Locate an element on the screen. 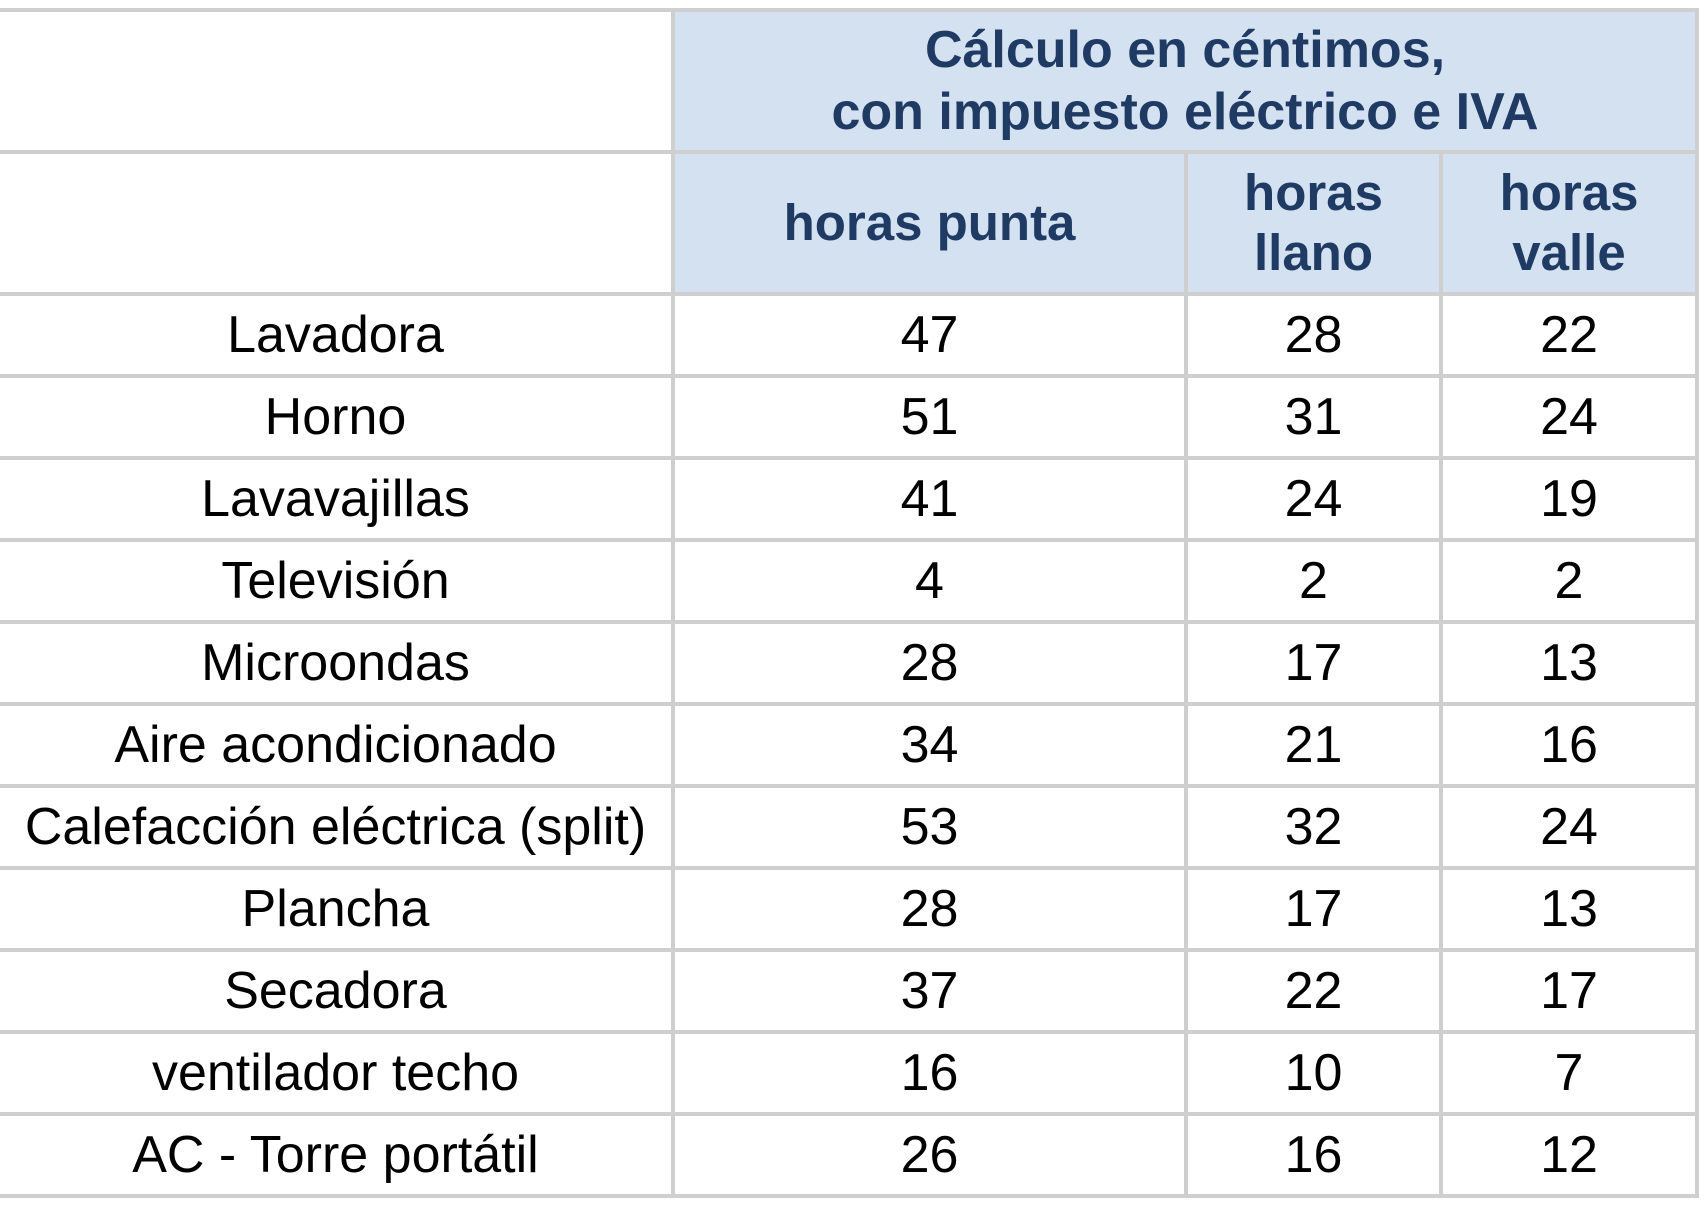 This screenshot has height=1218, width=1706. column-header-horas-llano: horas llano is located at coordinates (1313, 223).